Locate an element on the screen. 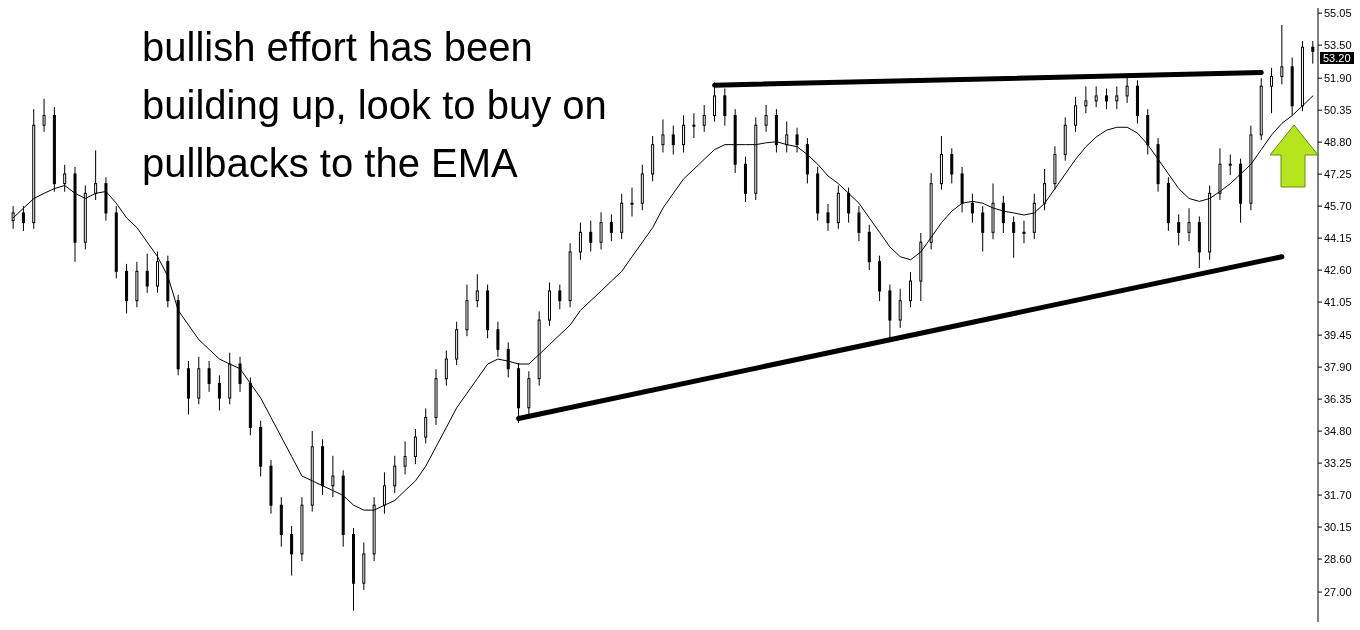  y-tick-label: 42.60 is located at coordinates (1338, 270).